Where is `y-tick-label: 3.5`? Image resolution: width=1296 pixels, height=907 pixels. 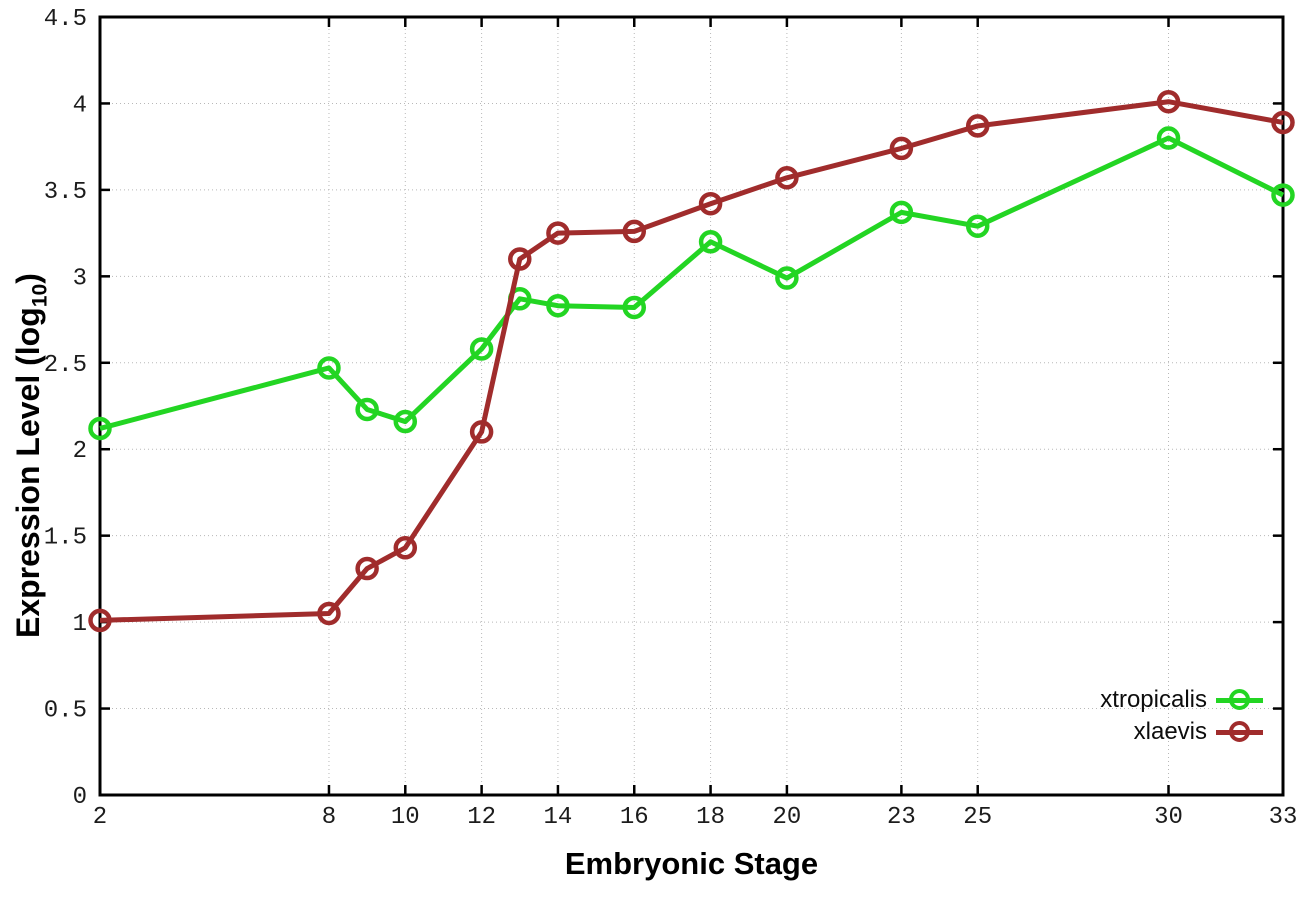 y-tick-label: 3.5 is located at coordinates (65, 192).